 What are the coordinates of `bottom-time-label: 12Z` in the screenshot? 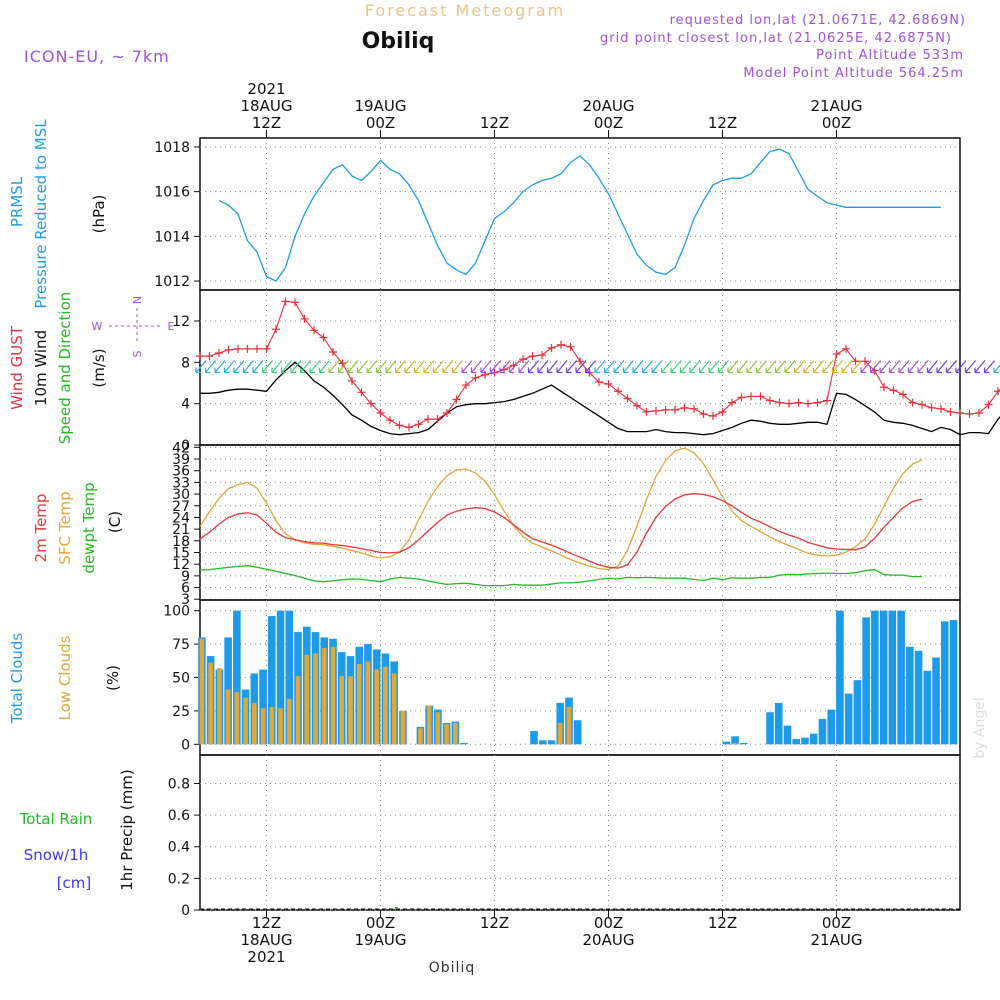 It's located at (266, 923).